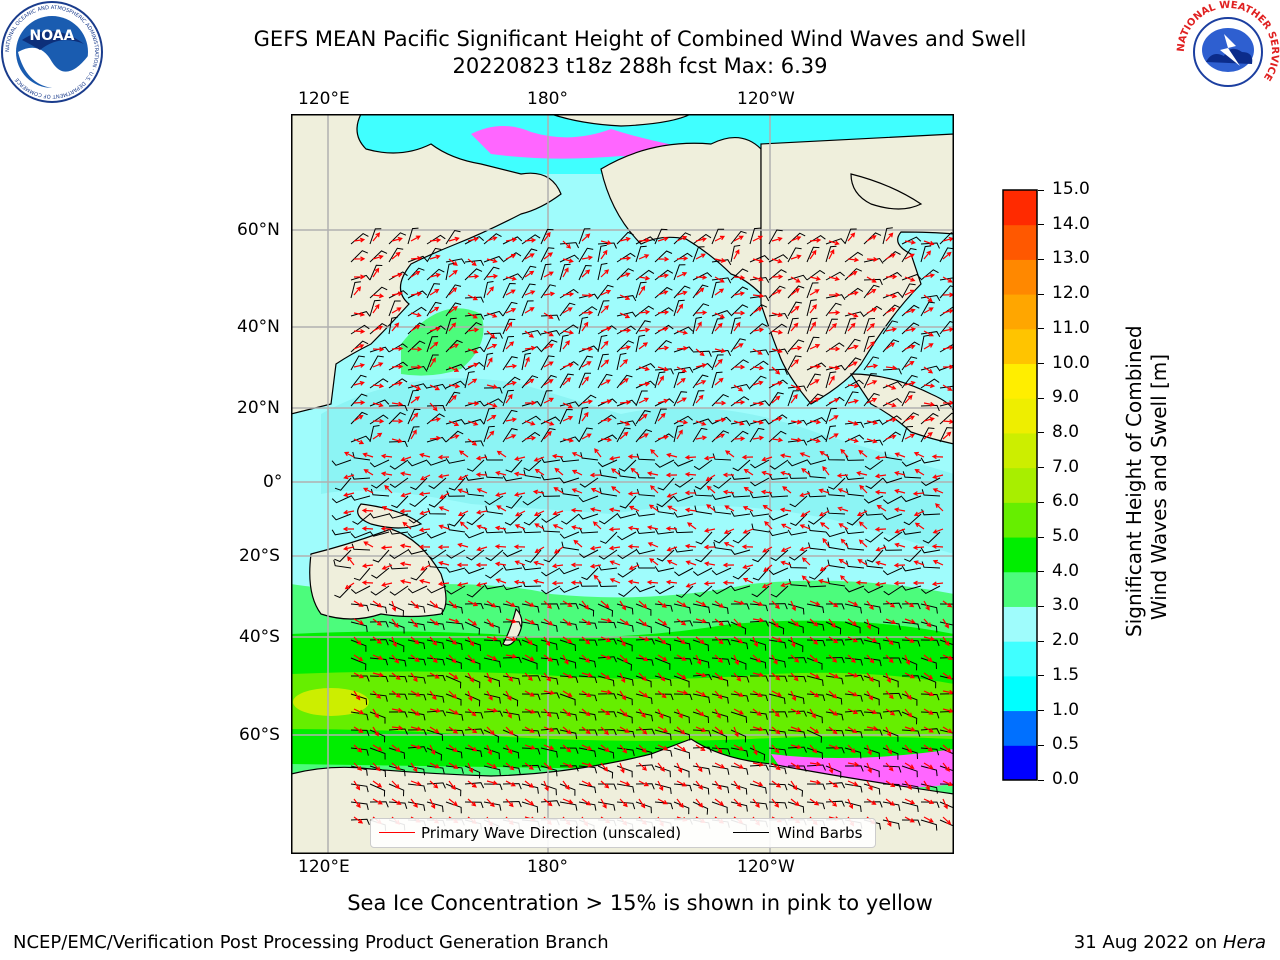 The width and height of the screenshot is (1280, 960). Describe the element at coordinates (820, 833) in the screenshot. I see `legend-label-wind-barbs: Wind Barbs` at that location.